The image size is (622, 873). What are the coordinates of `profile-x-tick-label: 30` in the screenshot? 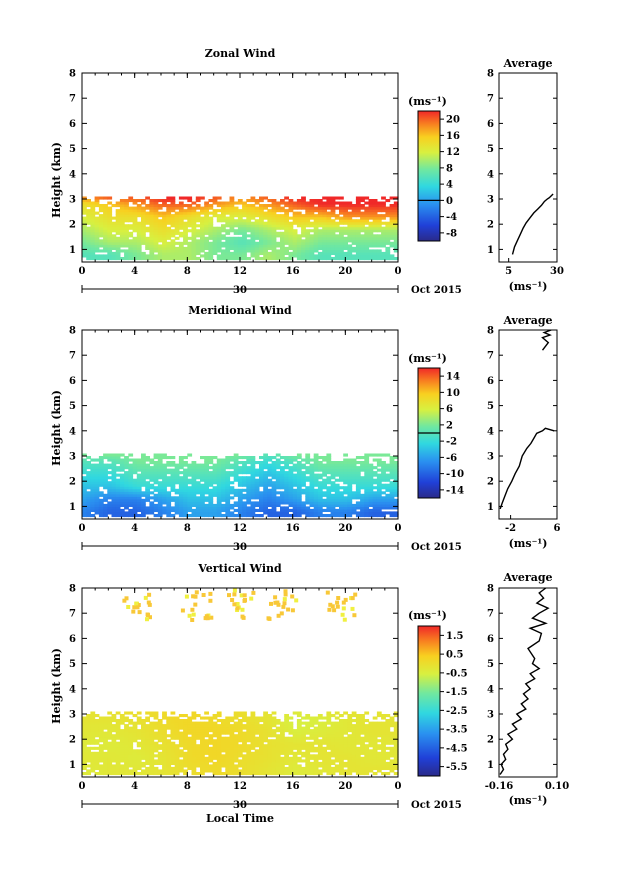 It's located at (557, 271).